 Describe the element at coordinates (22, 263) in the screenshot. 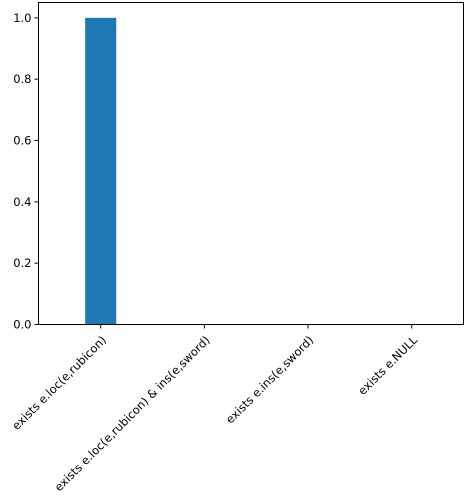

I see `y-tick-label: 0.2` at that location.